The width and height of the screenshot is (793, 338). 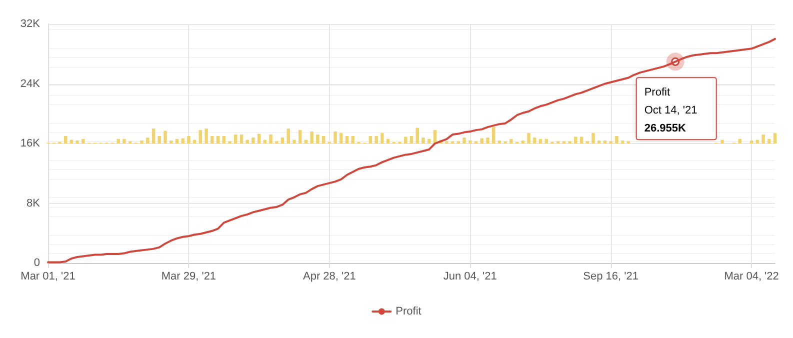 I want to click on x-tick-label: Jun 04, '21, so click(x=470, y=276).